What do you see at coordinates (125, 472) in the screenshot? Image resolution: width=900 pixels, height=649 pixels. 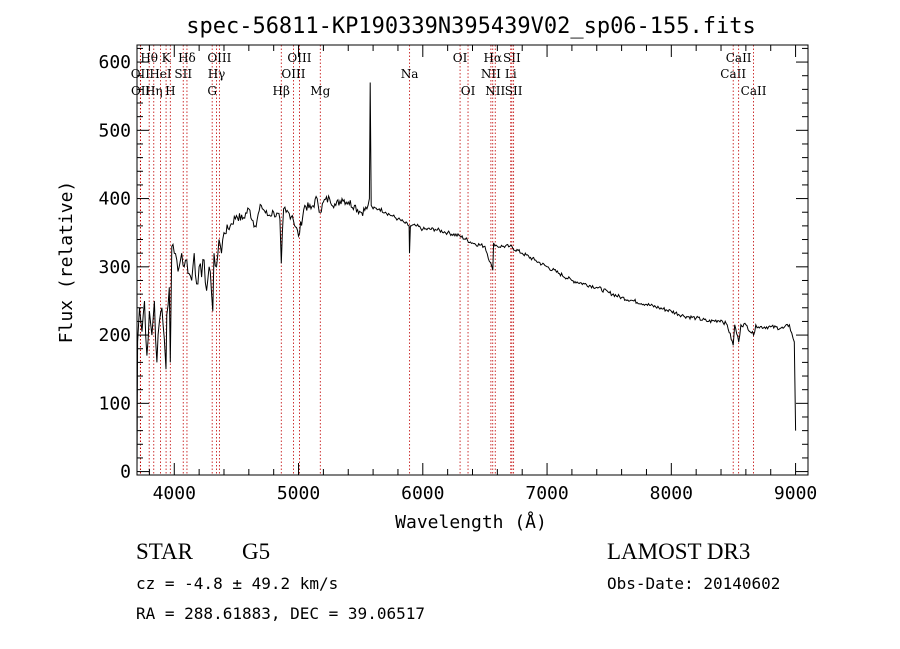 I see `y-tick-label-0: 0` at bounding box center [125, 472].